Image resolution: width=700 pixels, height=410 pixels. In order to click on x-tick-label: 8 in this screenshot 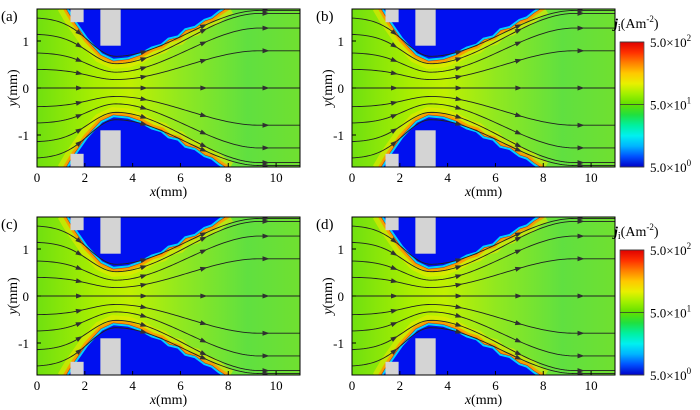, I will do `click(543, 385)`.